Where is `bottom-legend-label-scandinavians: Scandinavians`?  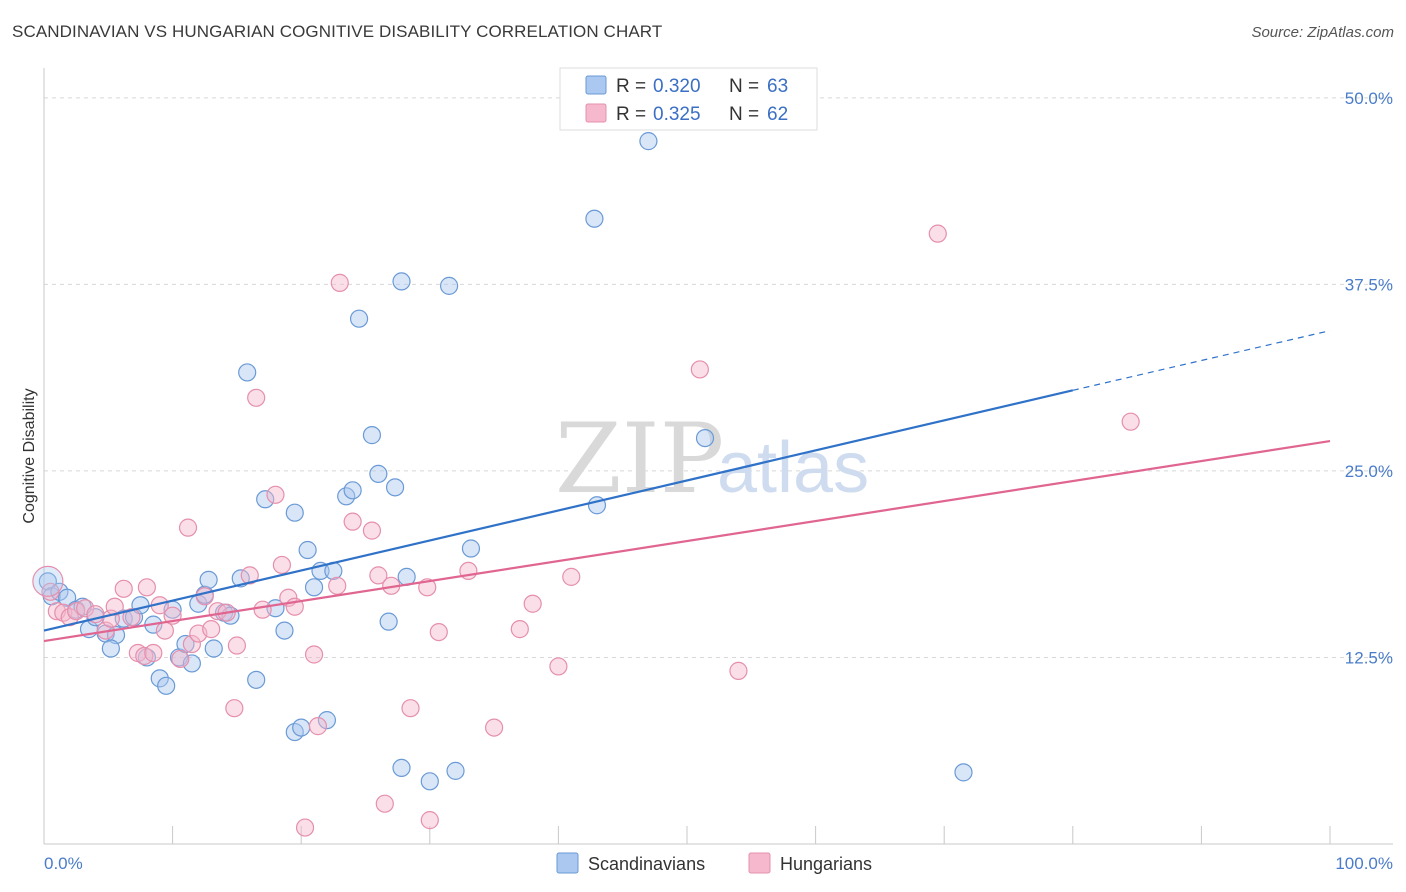
bottom-legend-label-scandinavians: Scandinavians is located at coordinates (646, 864).